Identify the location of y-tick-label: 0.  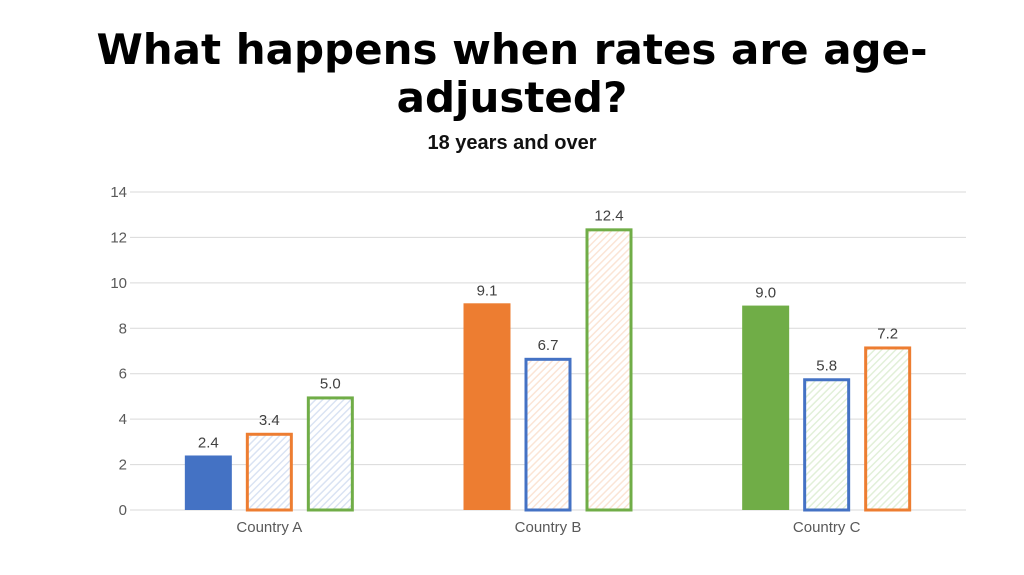
(123, 510).